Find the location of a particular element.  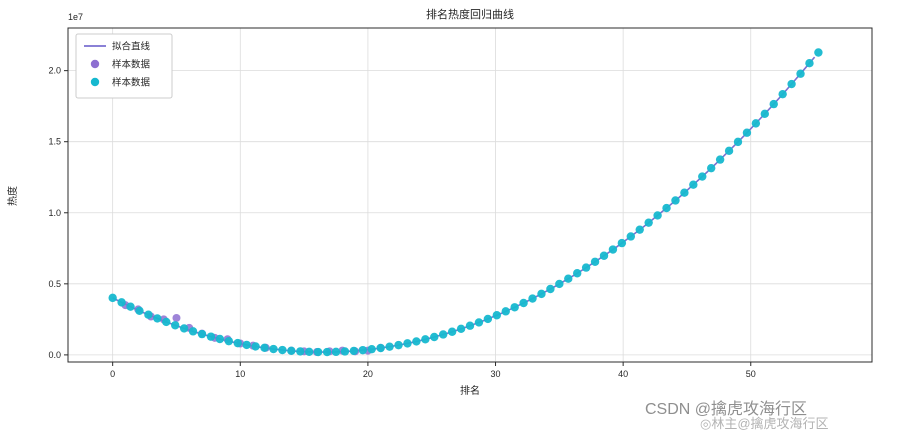

chart-title: 排名热度回归曲线 is located at coordinates (470, 14).